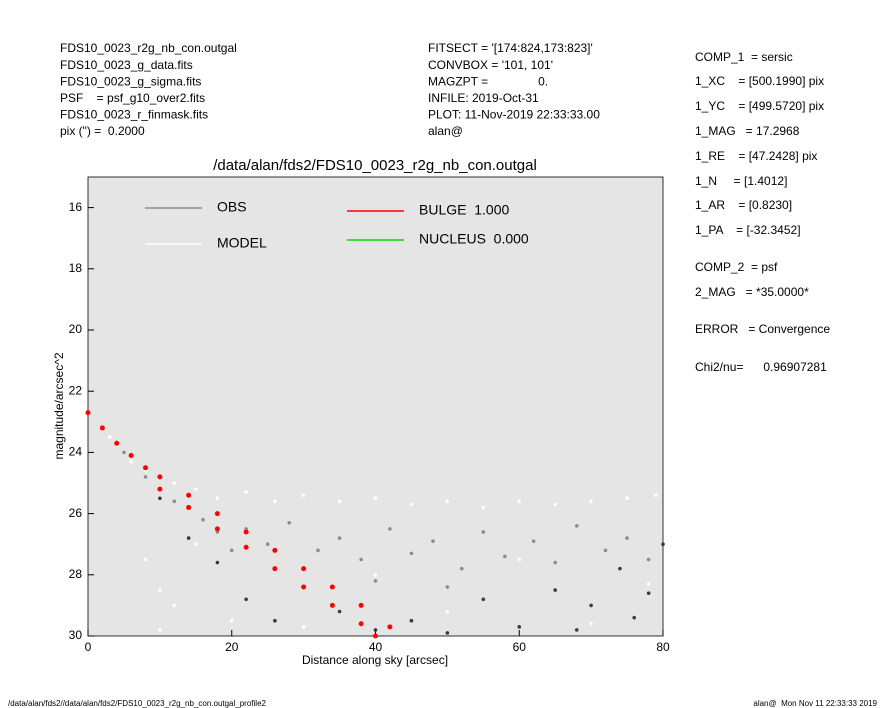 The image size is (885, 708). What do you see at coordinates (744, 57) in the screenshot?
I see `fit-parameter: COMP_1 = sersic` at bounding box center [744, 57].